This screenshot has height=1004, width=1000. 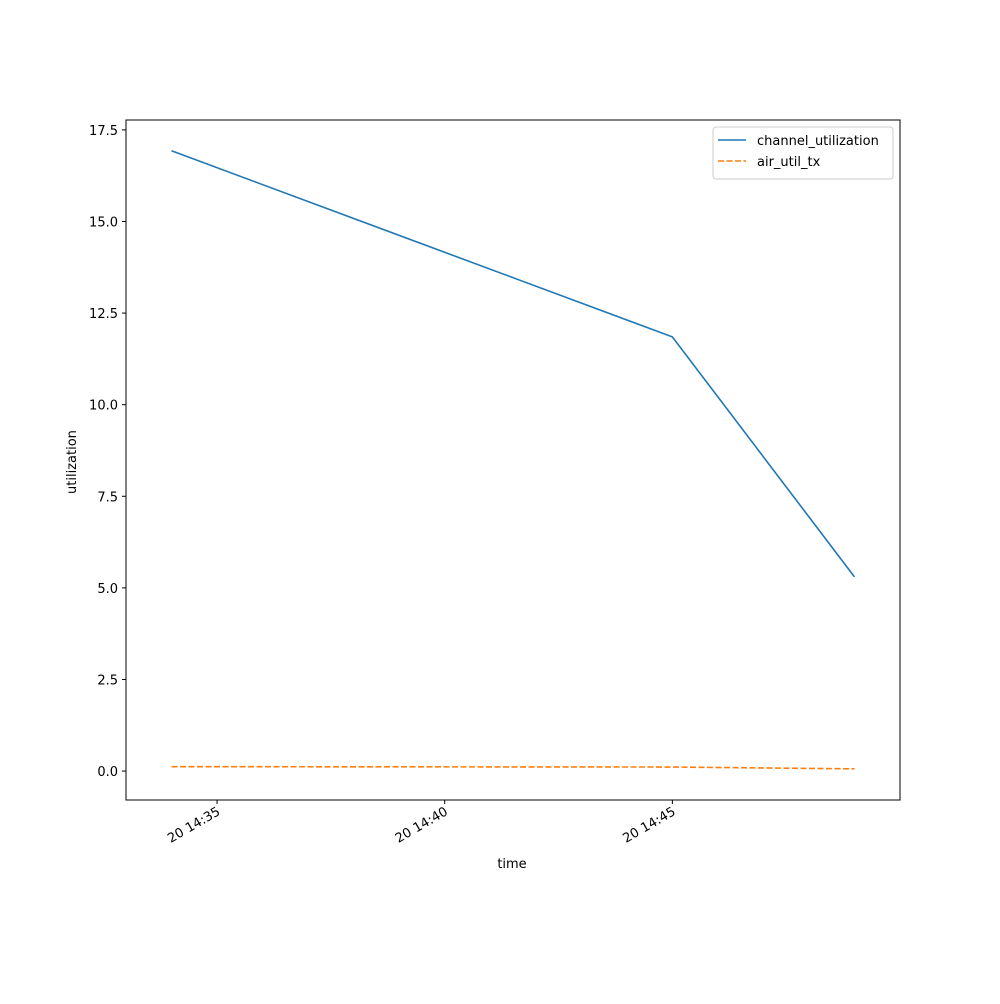 I want to click on y-tick-label: 2.5, so click(x=107, y=680).